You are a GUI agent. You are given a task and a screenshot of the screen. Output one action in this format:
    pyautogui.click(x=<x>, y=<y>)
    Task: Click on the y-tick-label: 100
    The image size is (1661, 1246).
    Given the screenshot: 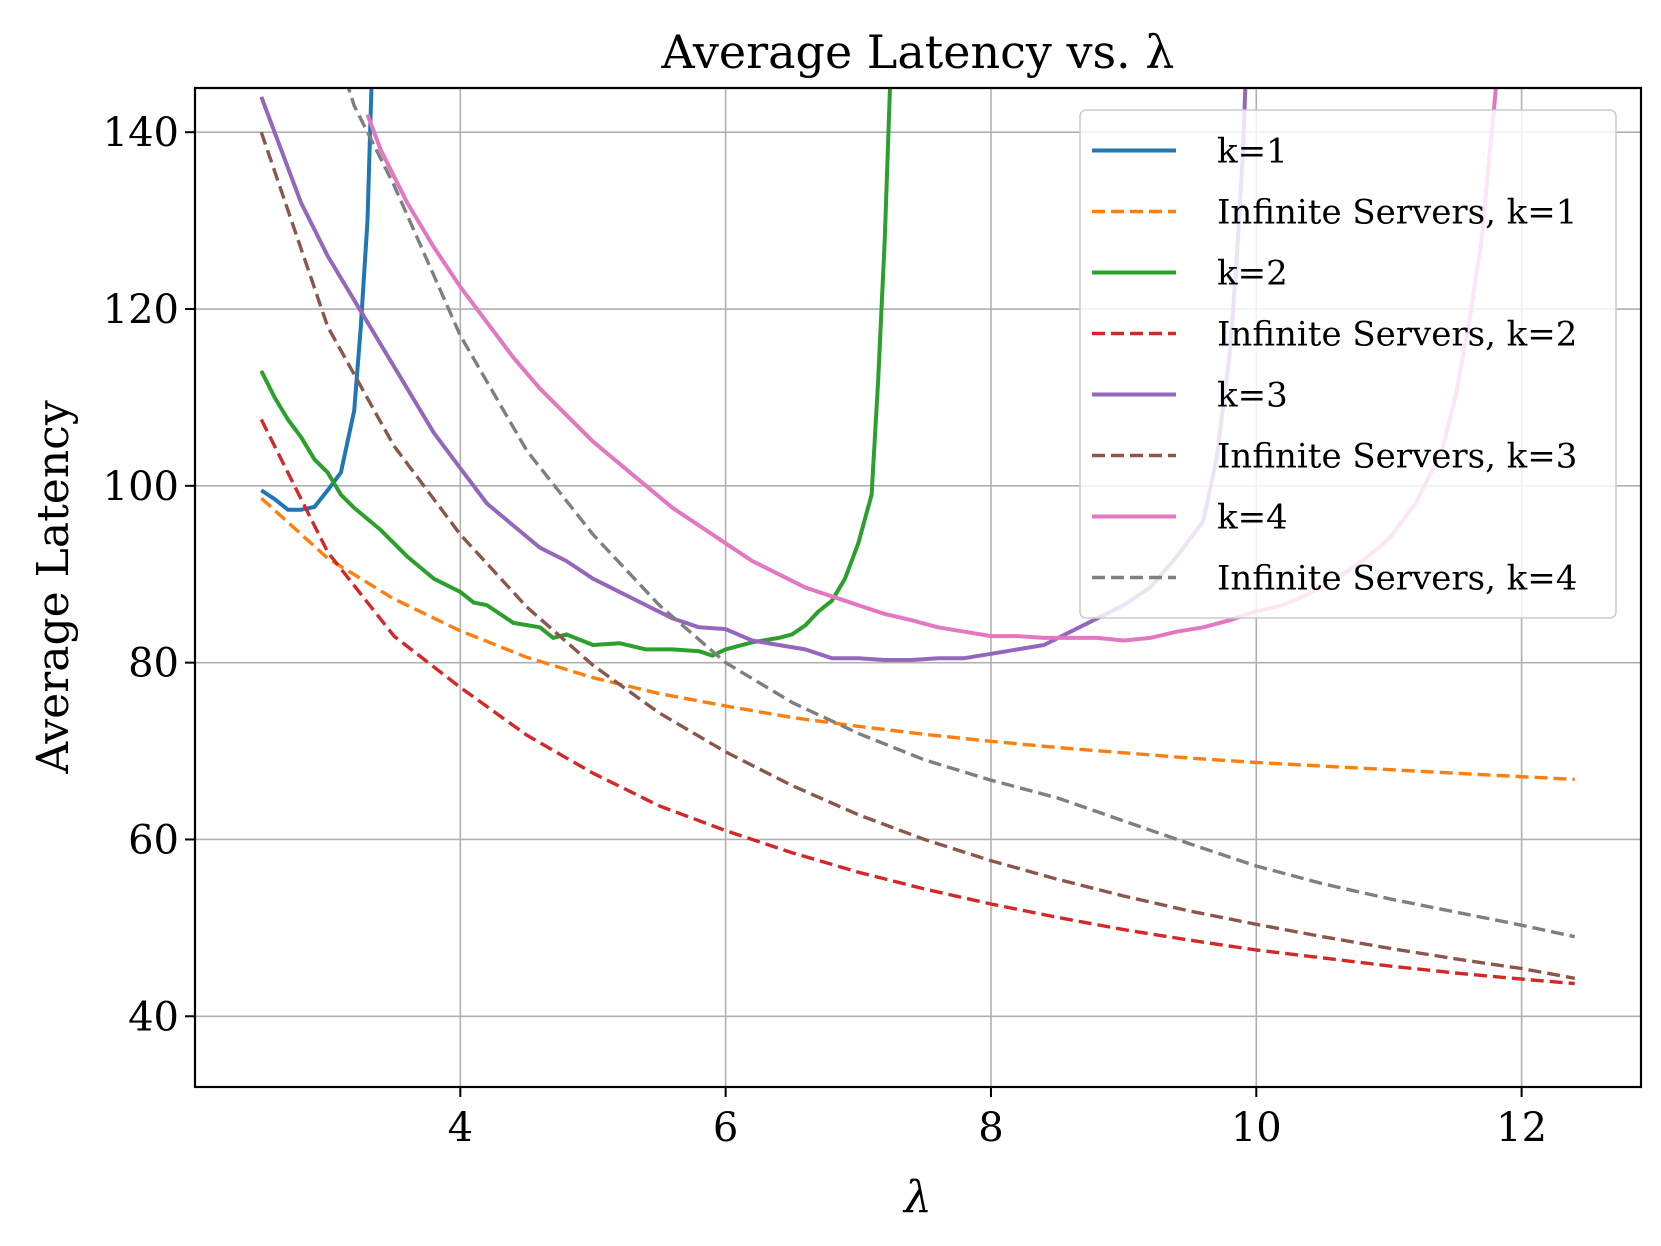 What is the action you would take?
    pyautogui.click(x=141, y=487)
    